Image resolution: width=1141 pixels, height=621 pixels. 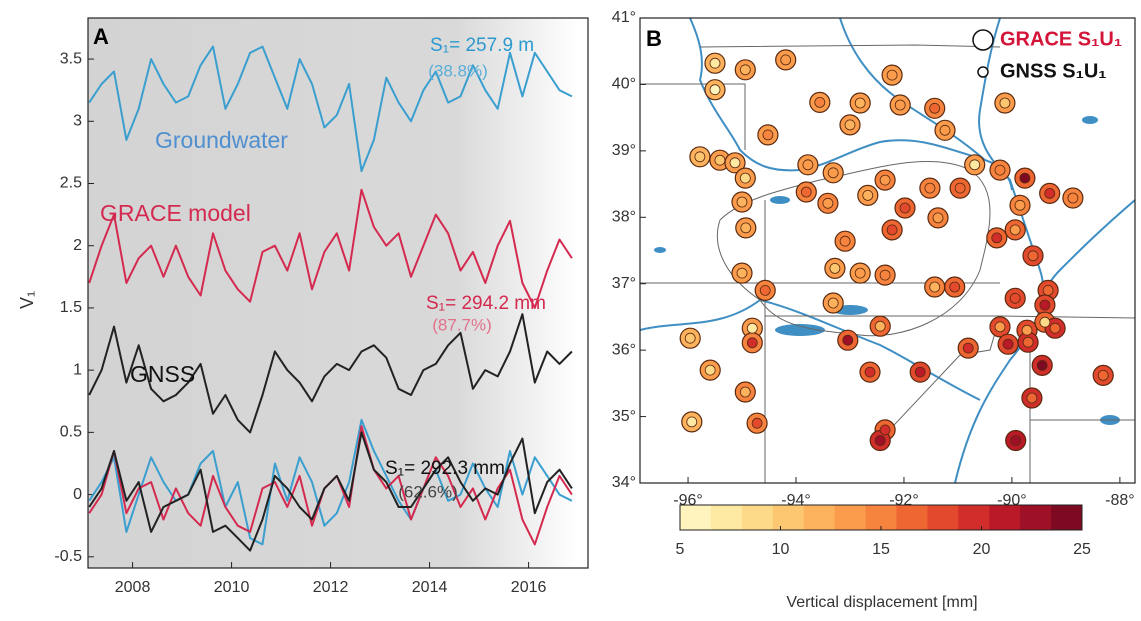 I want to click on annotation: S₁= 257.9 m, so click(x=482, y=45).